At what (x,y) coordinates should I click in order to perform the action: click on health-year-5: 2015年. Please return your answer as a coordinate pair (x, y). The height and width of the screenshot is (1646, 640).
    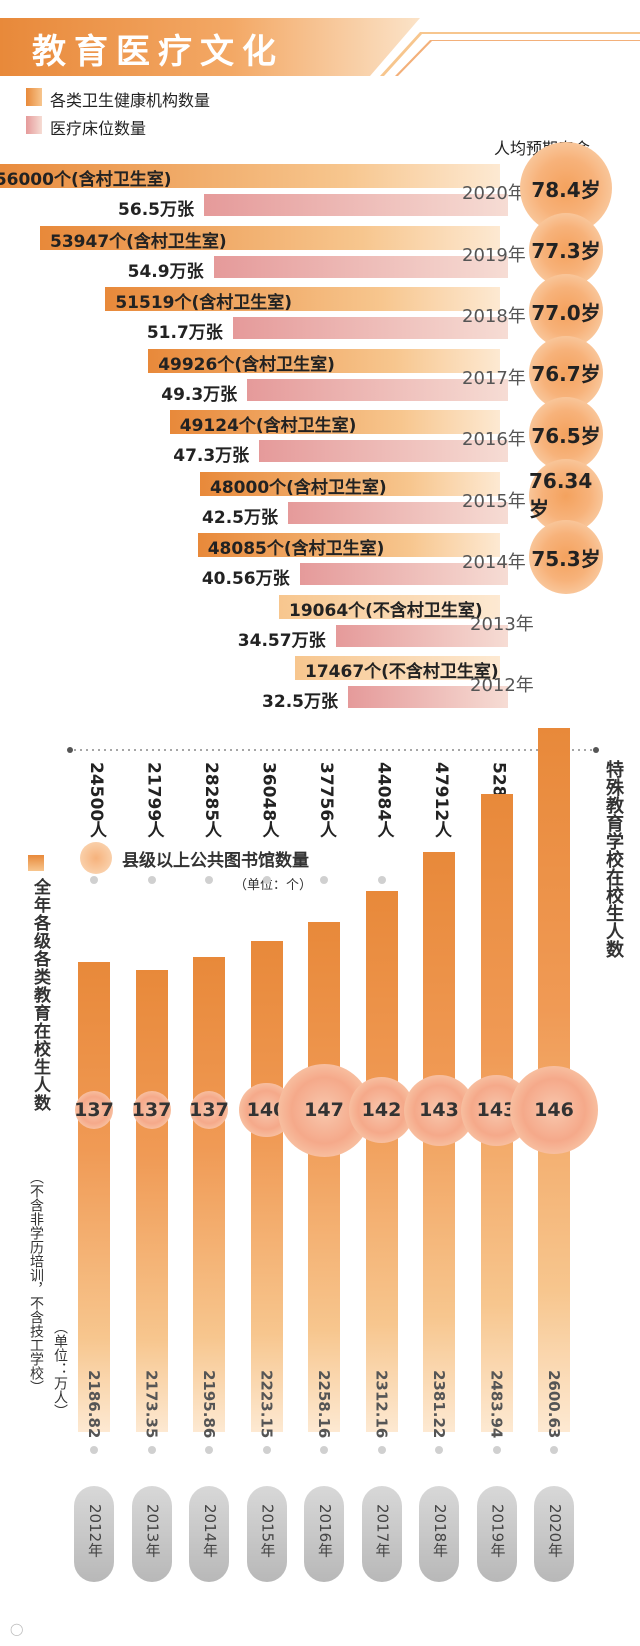
    Looking at the image, I should click on (494, 501).